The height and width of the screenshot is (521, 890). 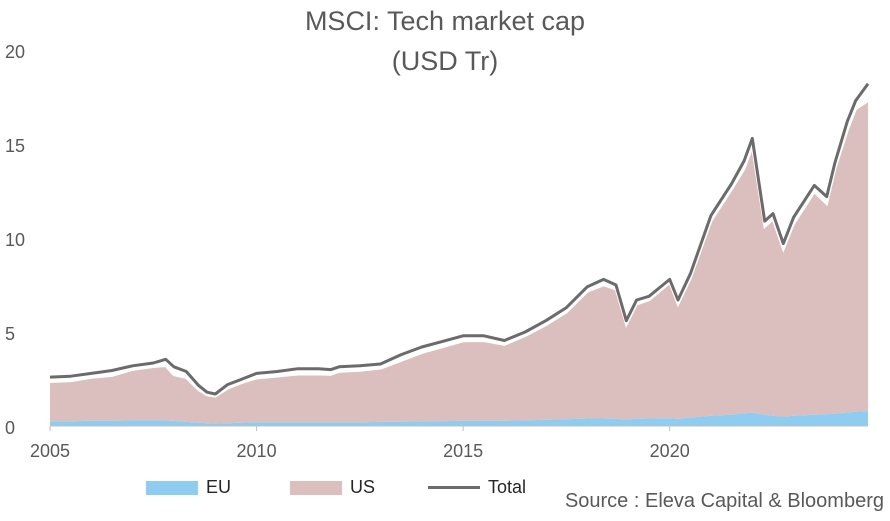 What do you see at coordinates (507, 487) in the screenshot?
I see `legend-label-total: Total` at bounding box center [507, 487].